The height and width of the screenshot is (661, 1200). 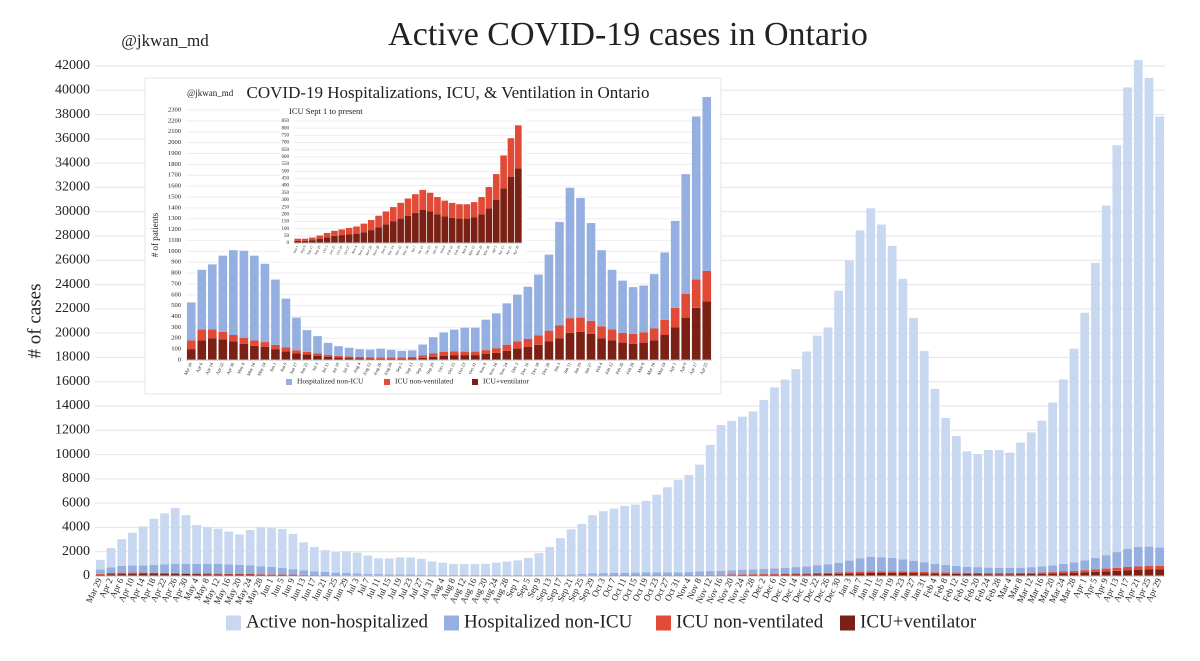 What do you see at coordinates (174, 251) in the screenshot?
I see `y-tick-label: 1000` at bounding box center [174, 251].